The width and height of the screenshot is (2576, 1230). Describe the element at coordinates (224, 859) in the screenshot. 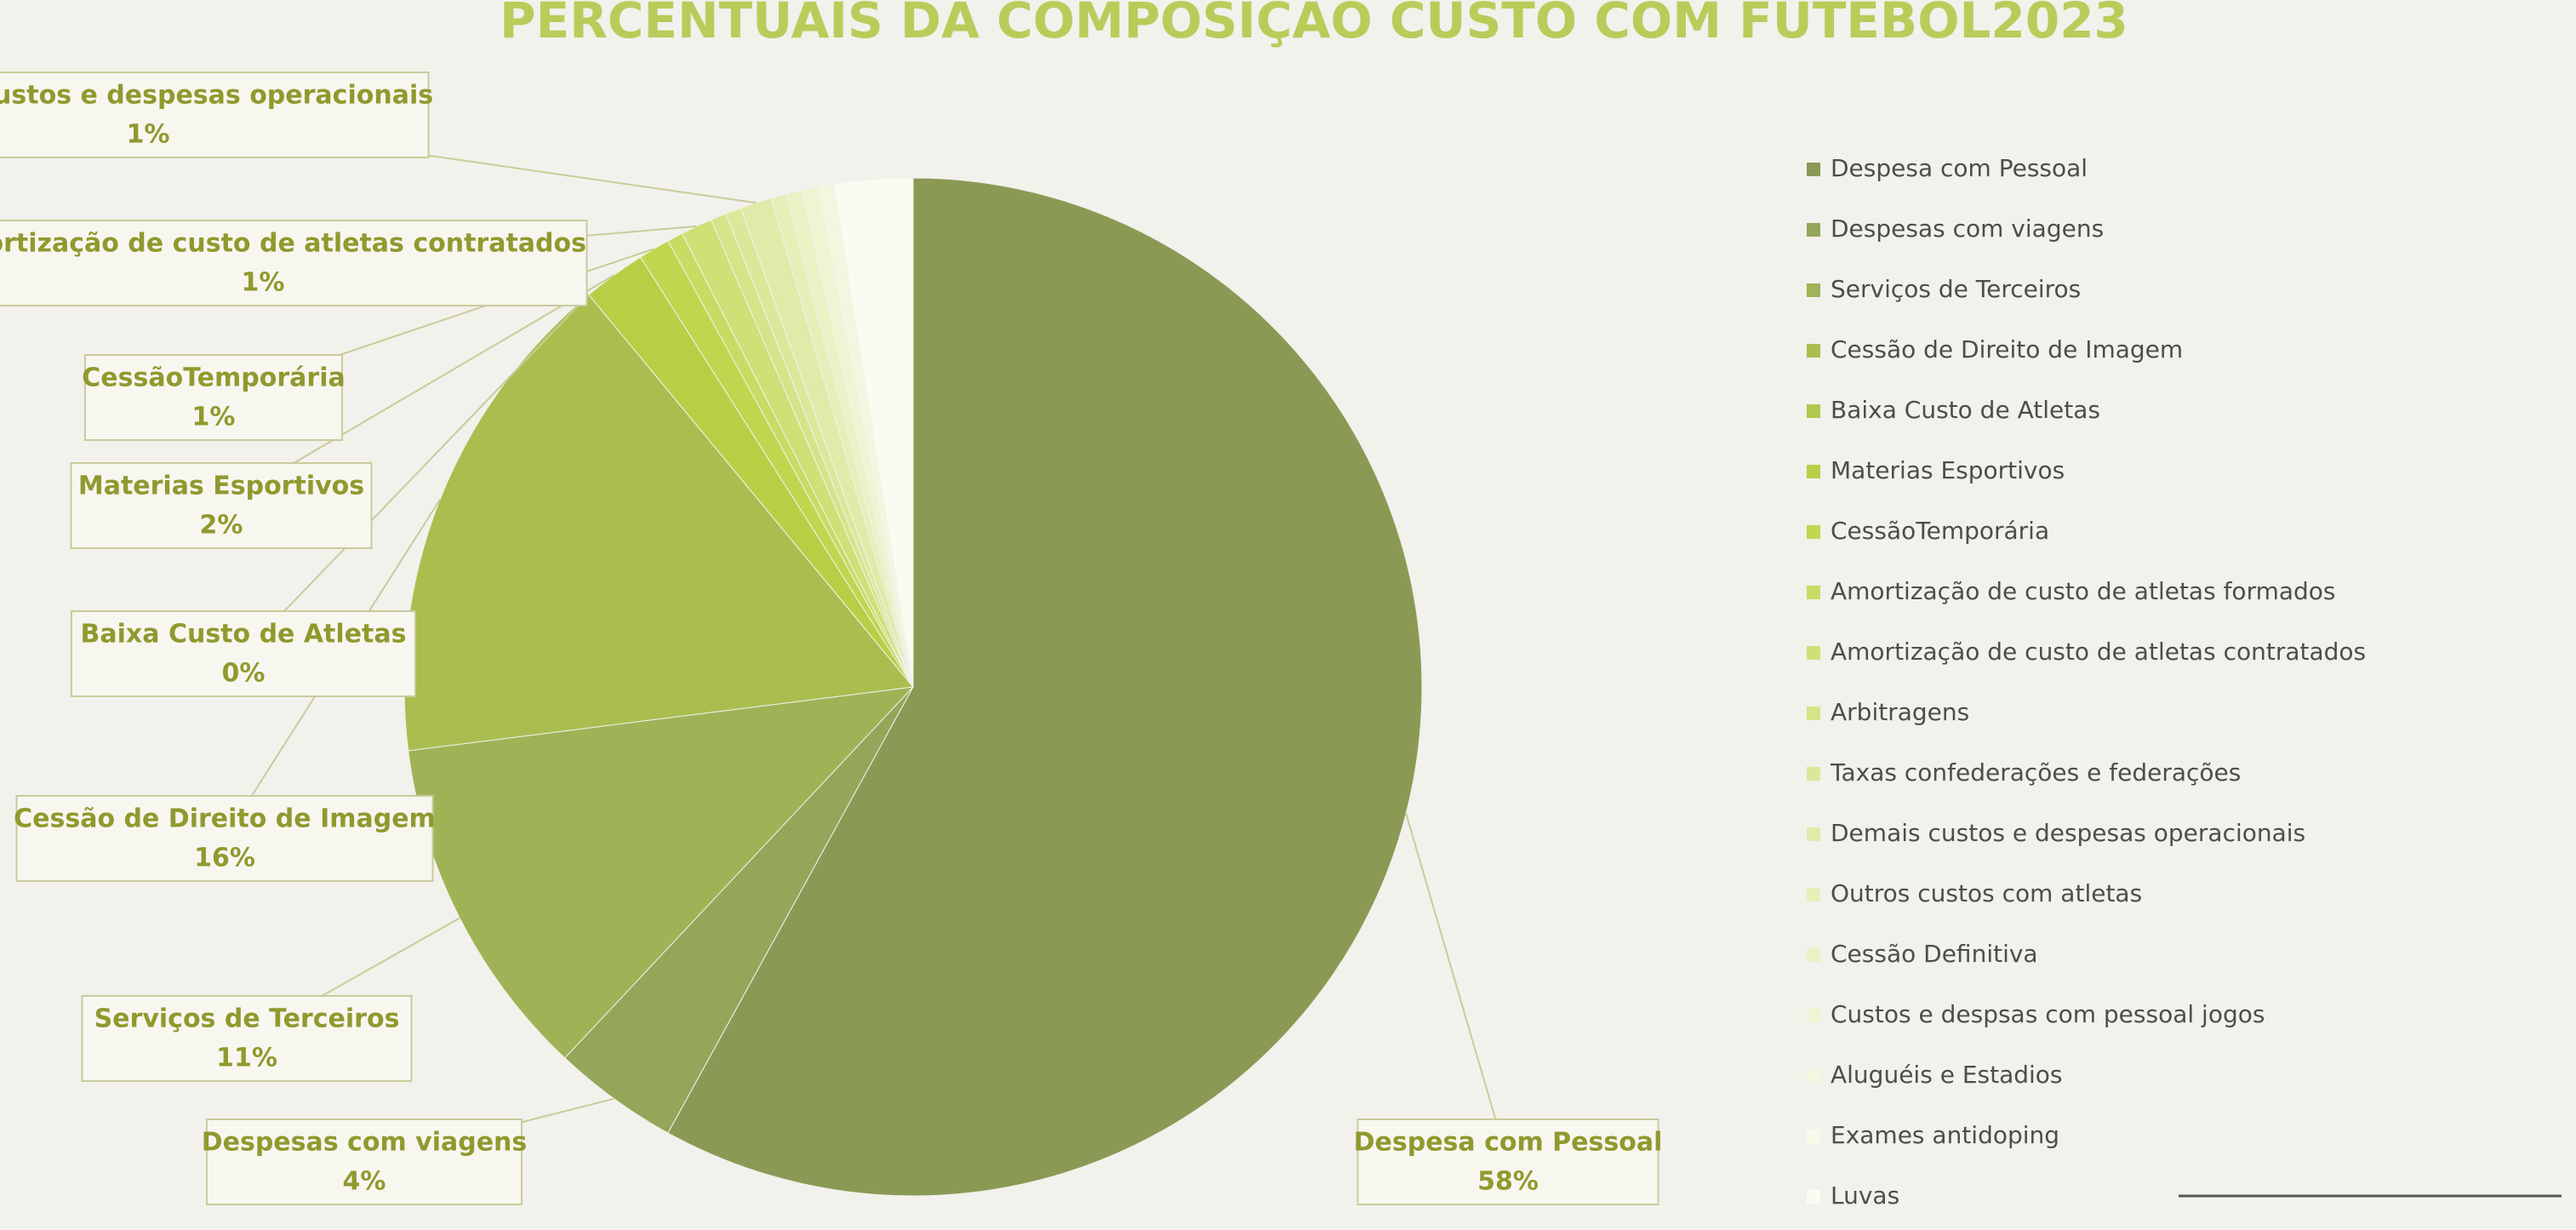

I see `data-label: 16%` at that location.